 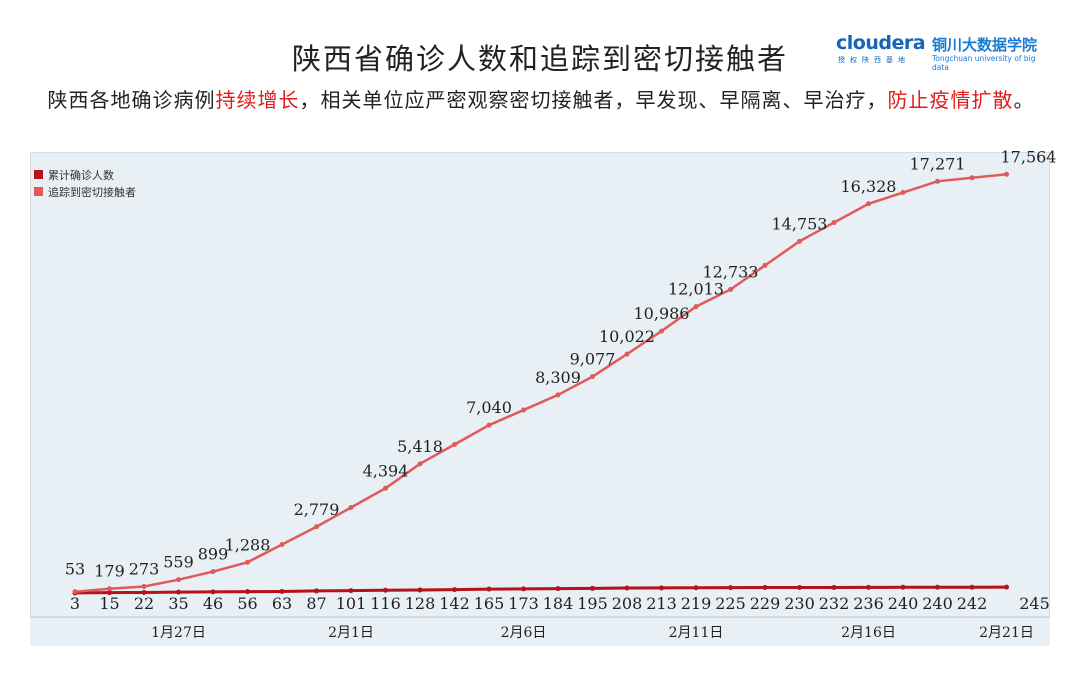 I want to click on data-label: 3, so click(x=75, y=603).